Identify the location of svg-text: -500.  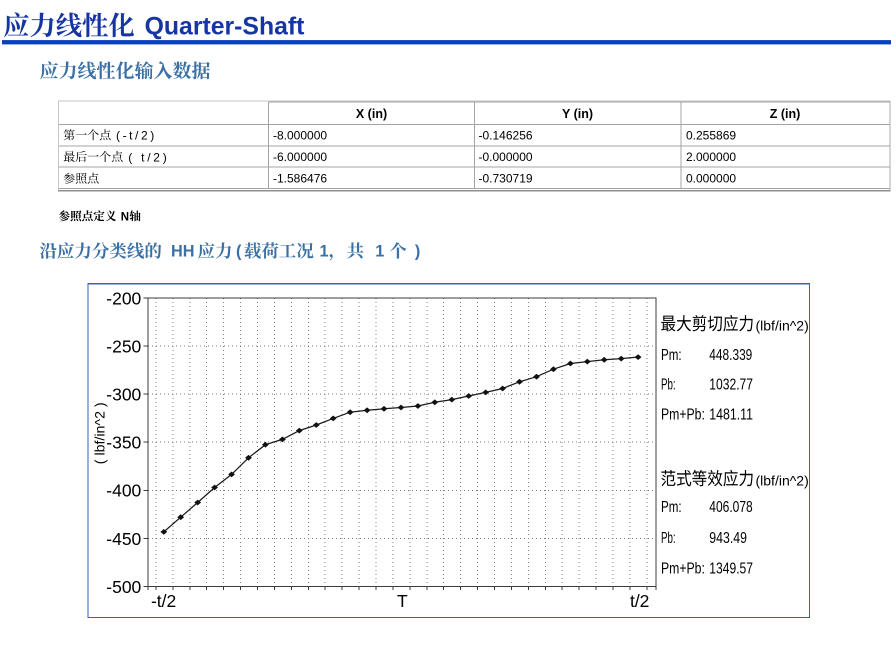
(123, 587).